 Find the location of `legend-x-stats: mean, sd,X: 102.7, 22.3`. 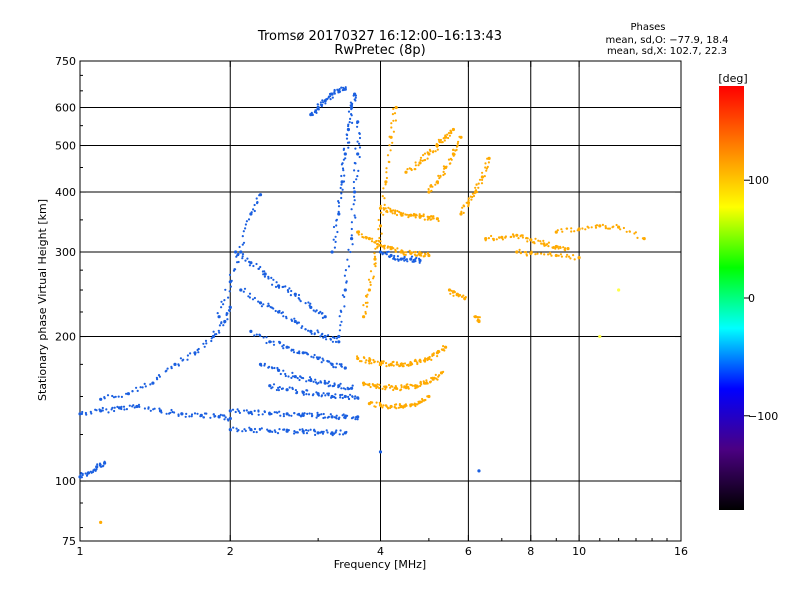

legend-x-stats: mean, sd,X: 102.7, 22.3 is located at coordinates (667, 51).